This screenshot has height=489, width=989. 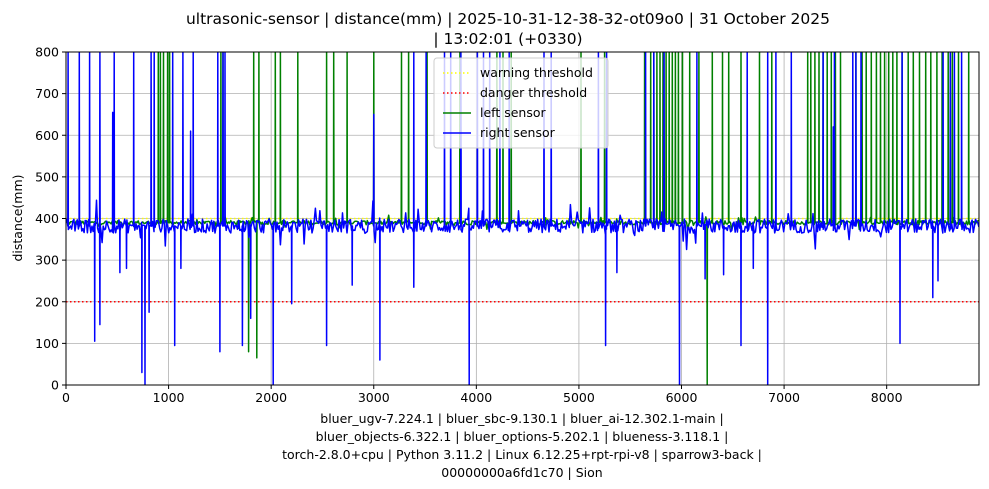 What do you see at coordinates (47, 218) in the screenshot?
I see `y-tick-label: 400` at bounding box center [47, 218].